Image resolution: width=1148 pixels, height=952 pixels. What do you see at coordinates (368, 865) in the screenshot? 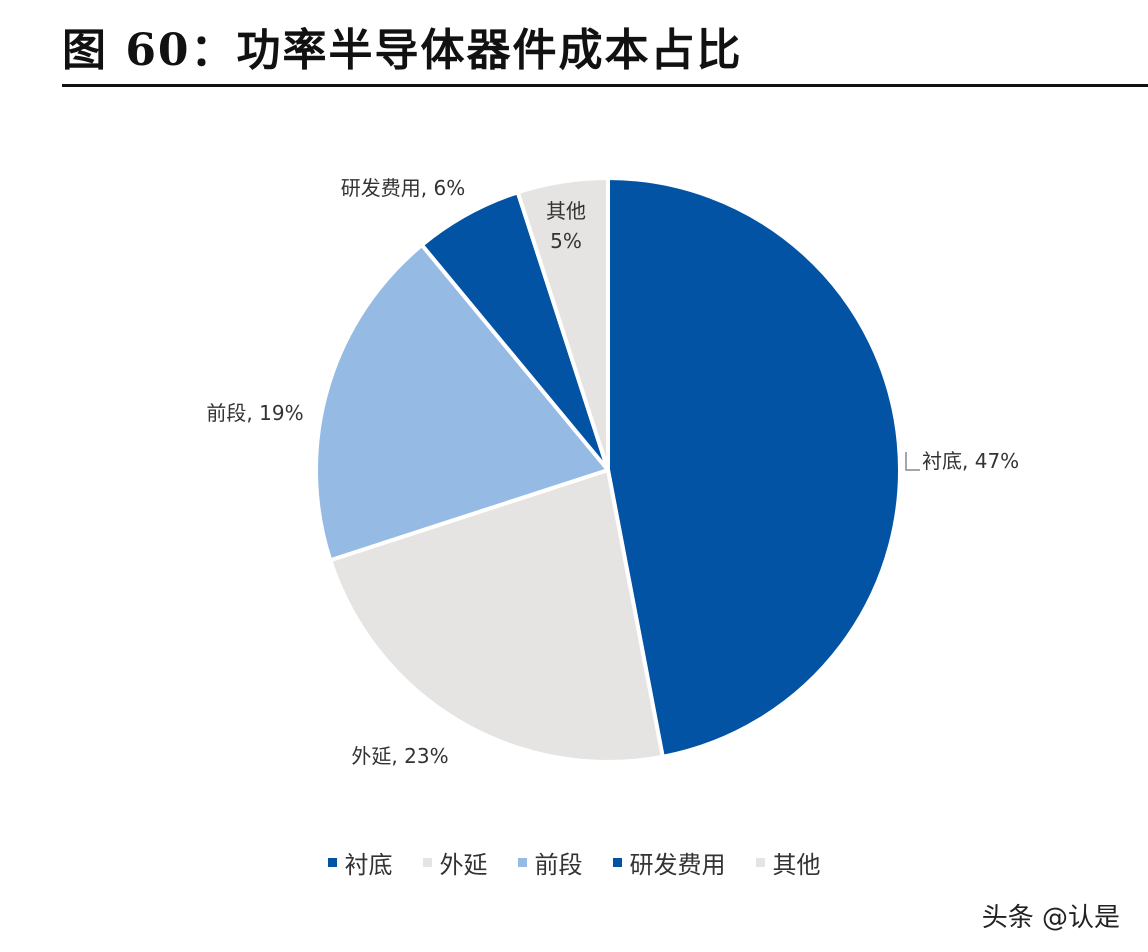
I see `legend-label: 衬底` at bounding box center [368, 865].